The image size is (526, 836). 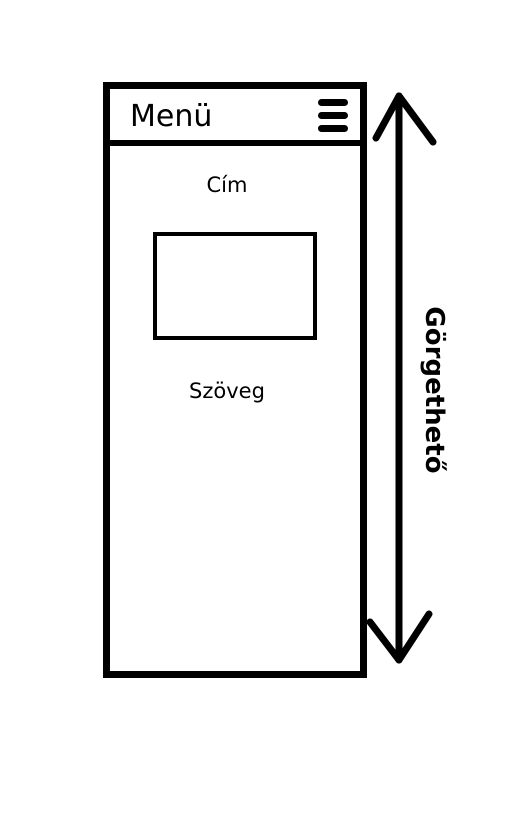 I want to click on double-headed-arrow-icon, so click(x=401, y=378).